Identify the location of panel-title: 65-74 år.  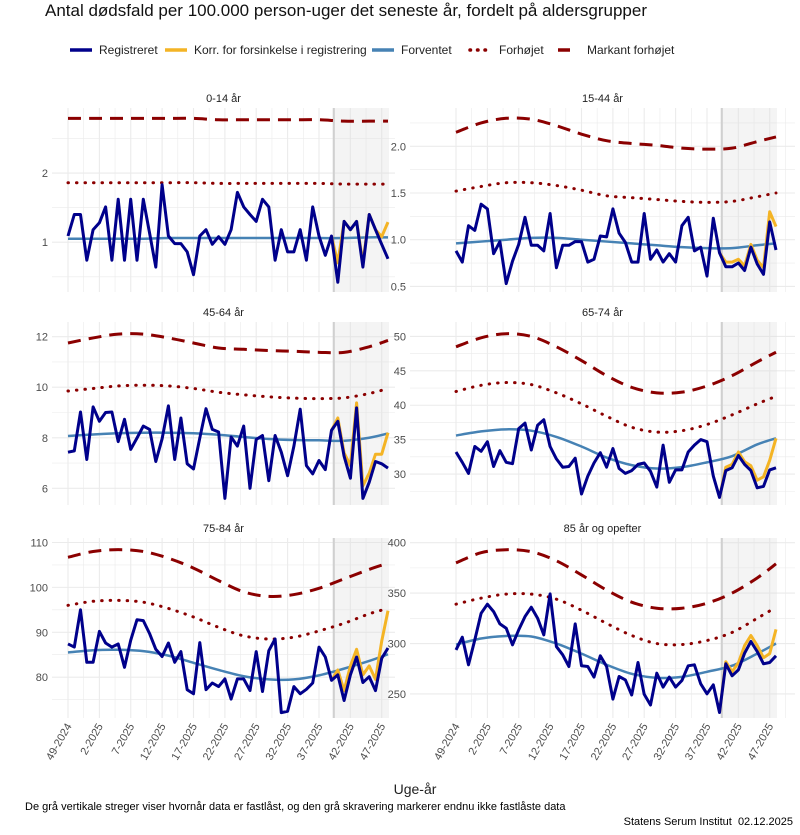
(602, 313).